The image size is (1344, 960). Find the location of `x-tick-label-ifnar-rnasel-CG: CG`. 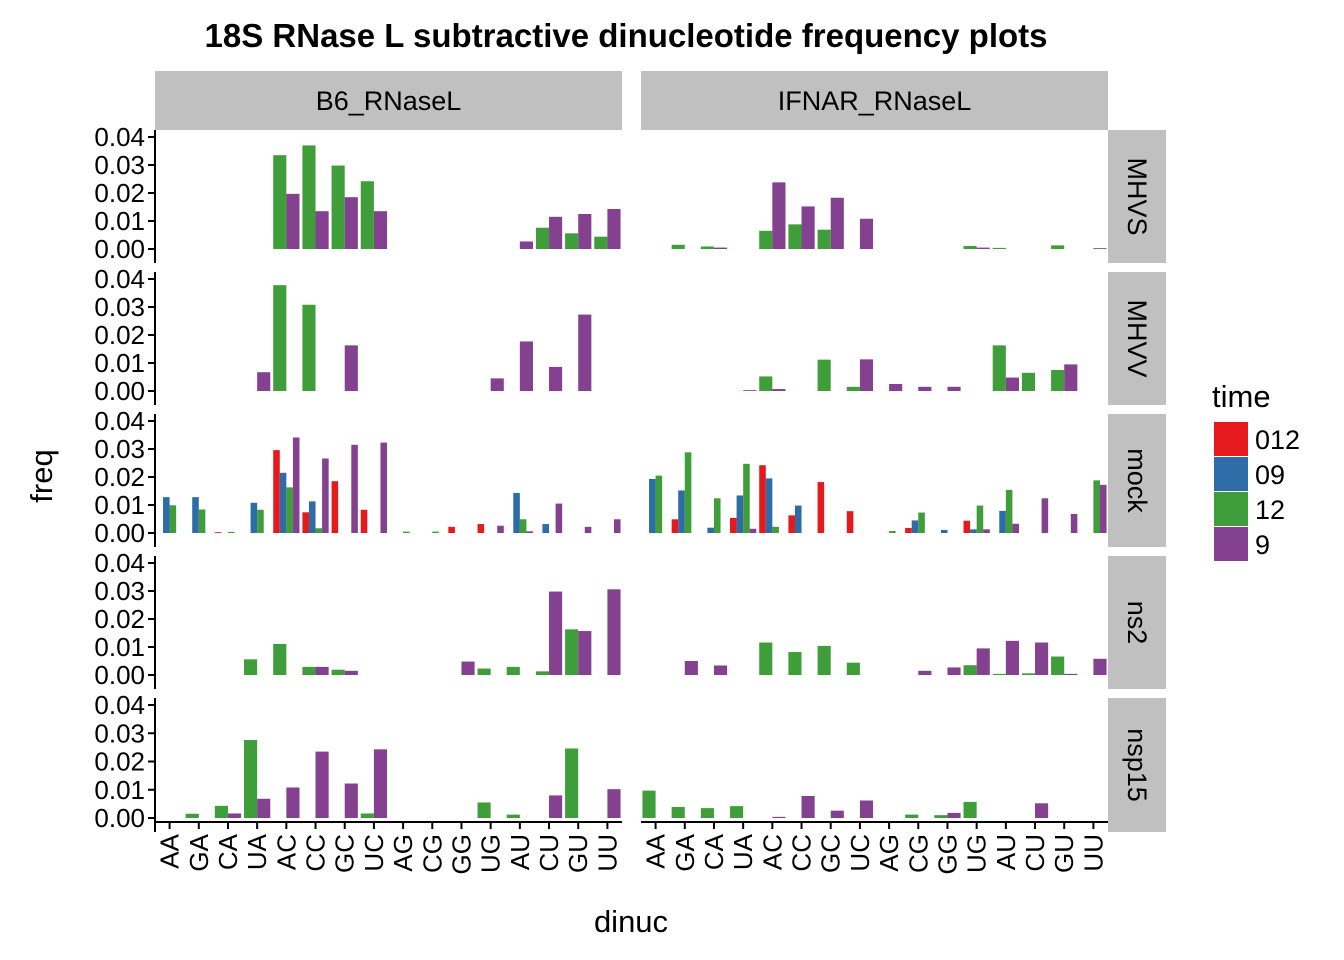

x-tick-label-ifnar-rnasel-CG: CG is located at coordinates (918, 853).